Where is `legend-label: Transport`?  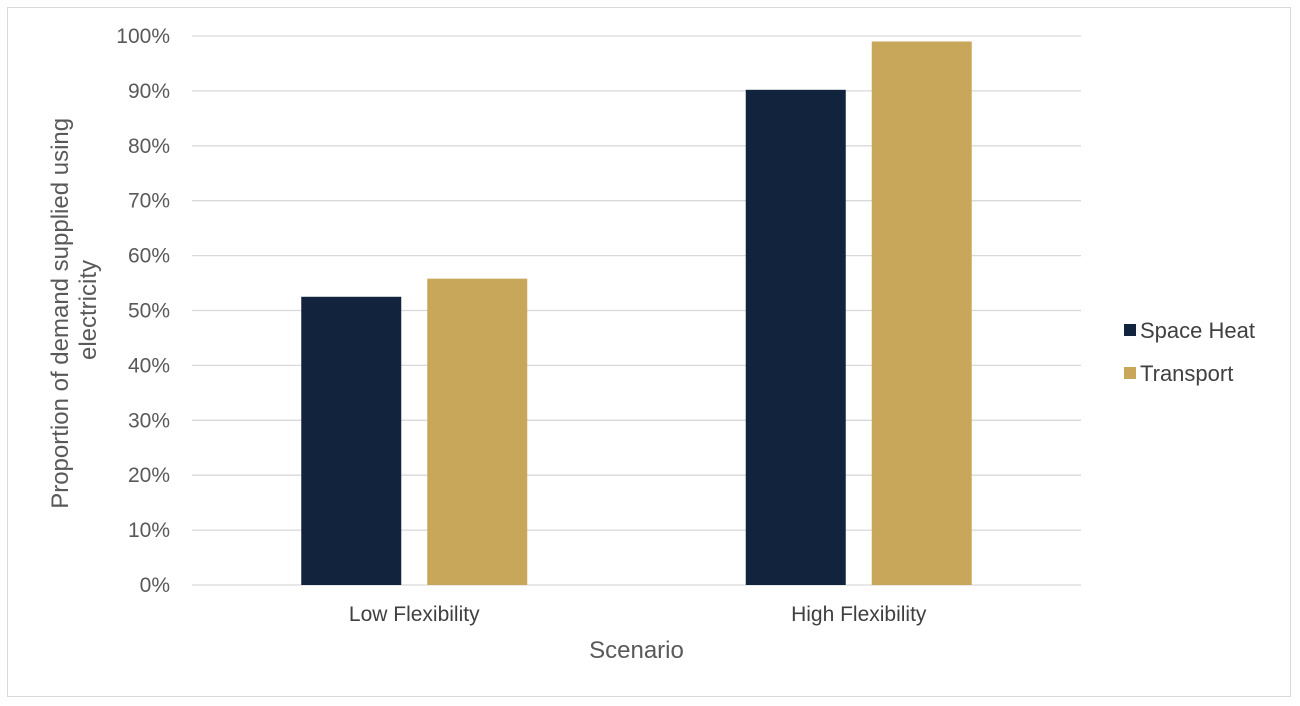 legend-label: Transport is located at coordinates (1186, 373).